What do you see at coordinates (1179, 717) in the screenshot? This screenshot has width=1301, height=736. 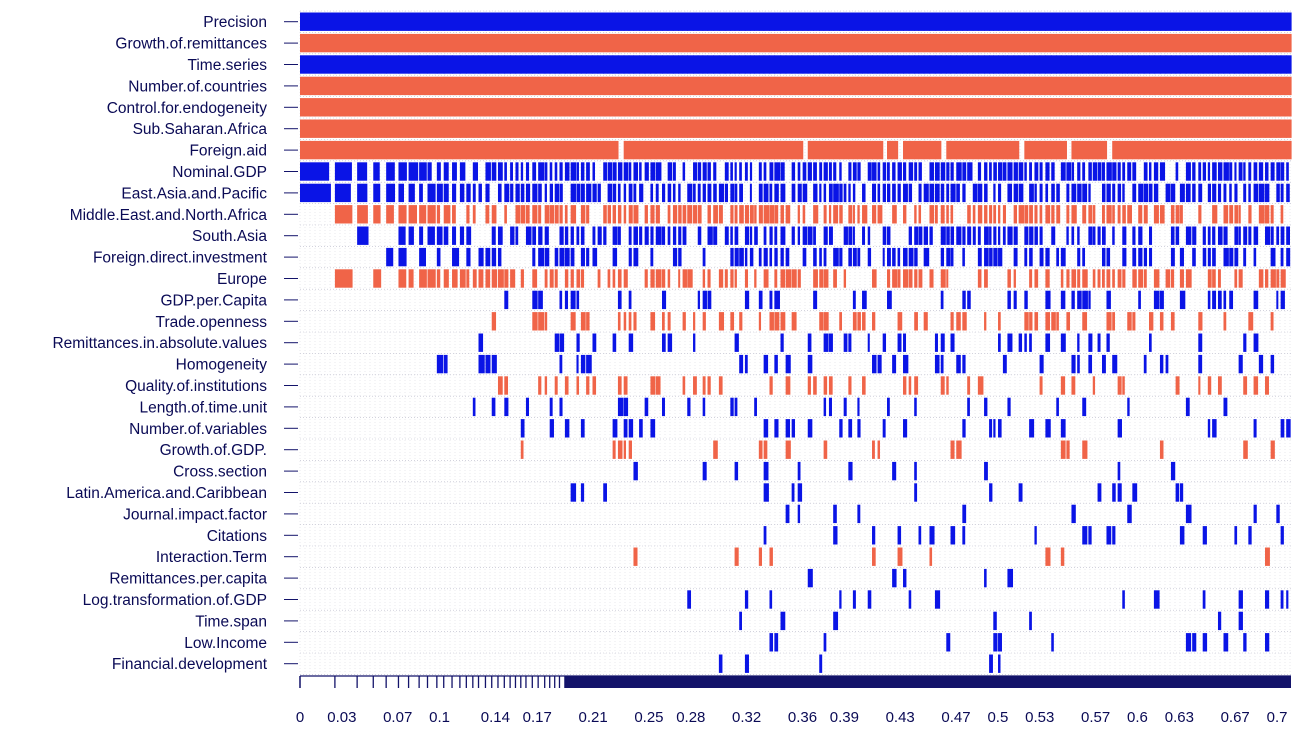 I see `x-tick-label: 0.63` at bounding box center [1179, 717].